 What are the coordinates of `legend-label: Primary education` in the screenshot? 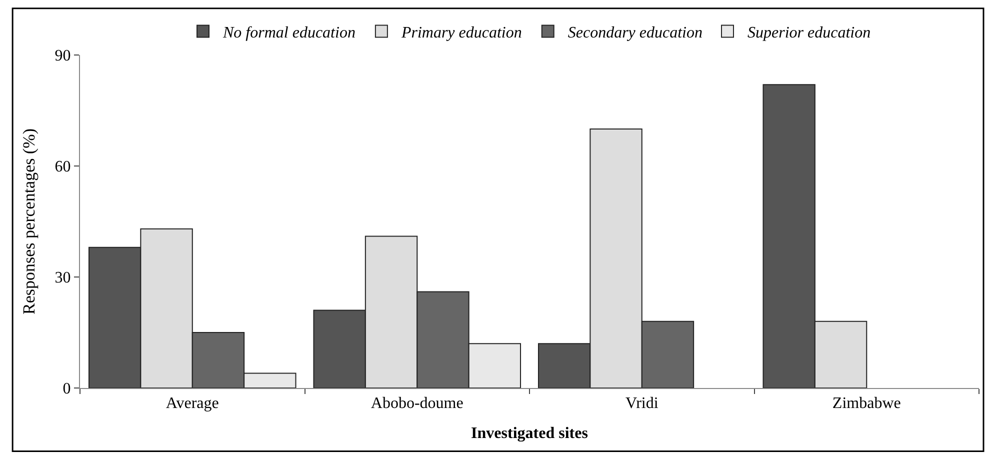 It's located at (461, 33).